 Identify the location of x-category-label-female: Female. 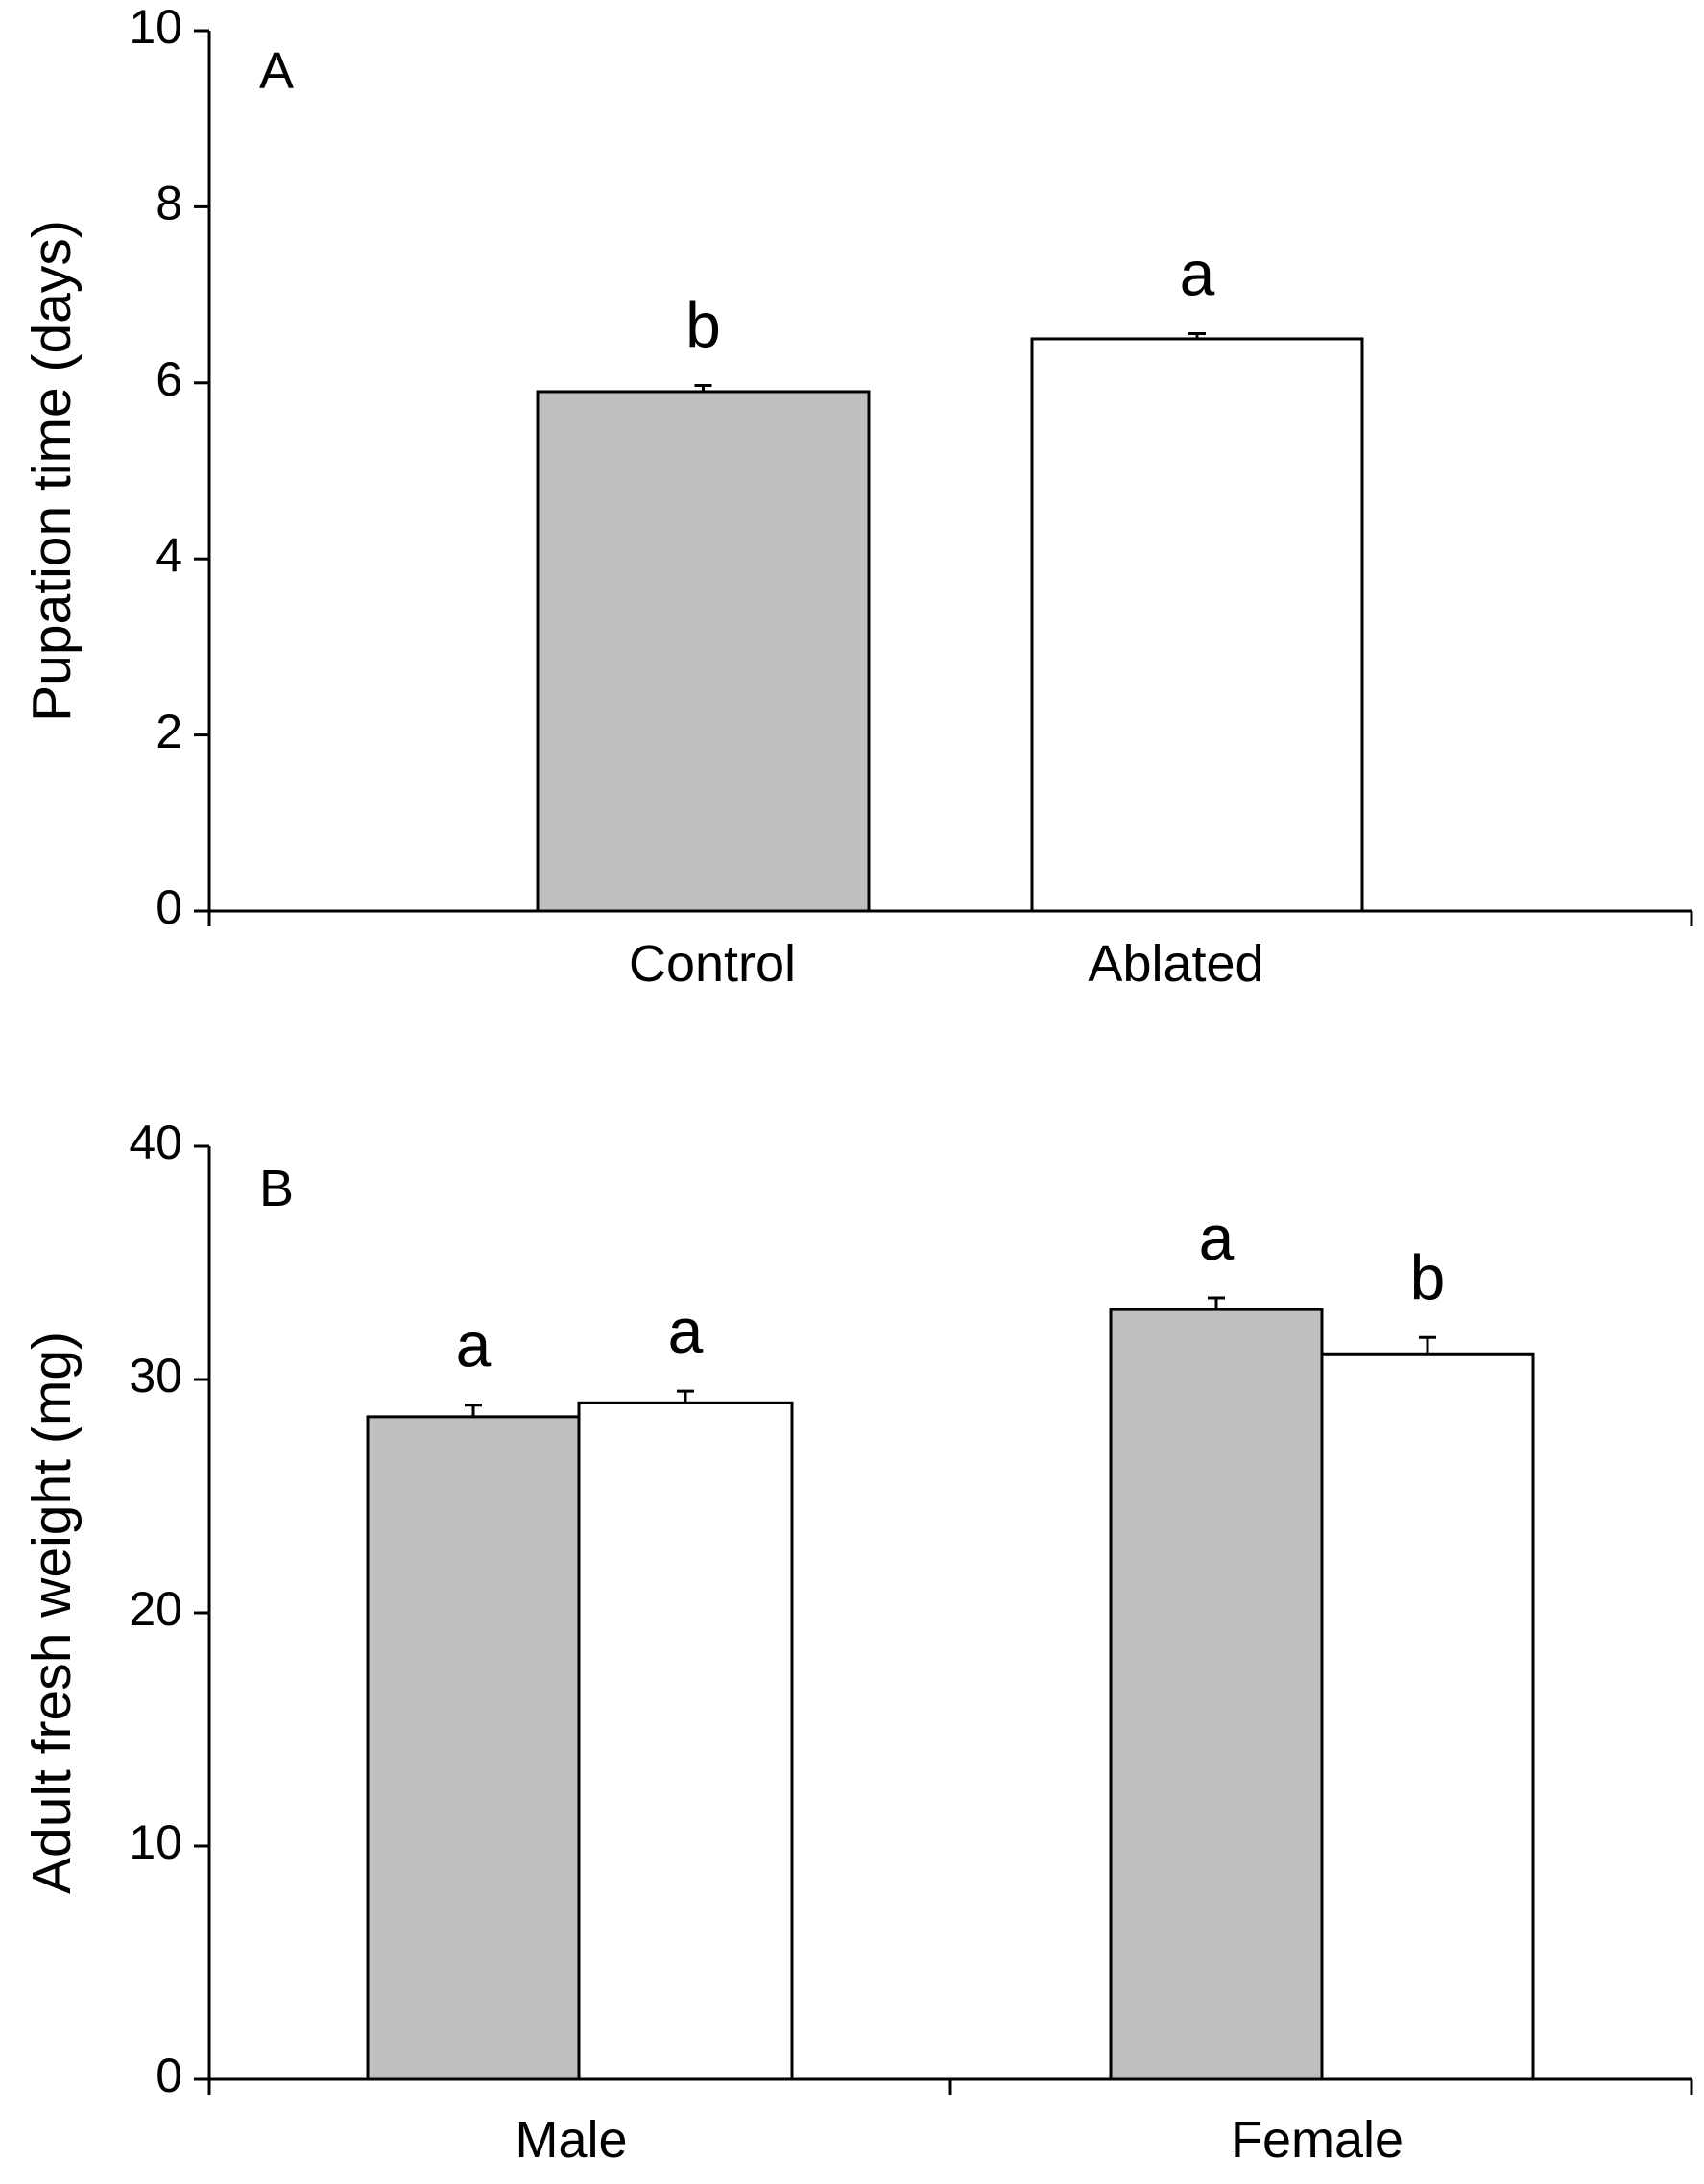
(1317, 2140).